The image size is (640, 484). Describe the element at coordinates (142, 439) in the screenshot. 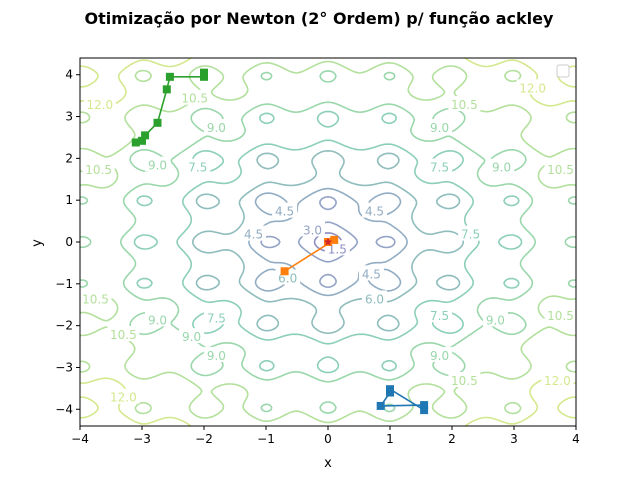

I see `x-tick-label: −3` at that location.